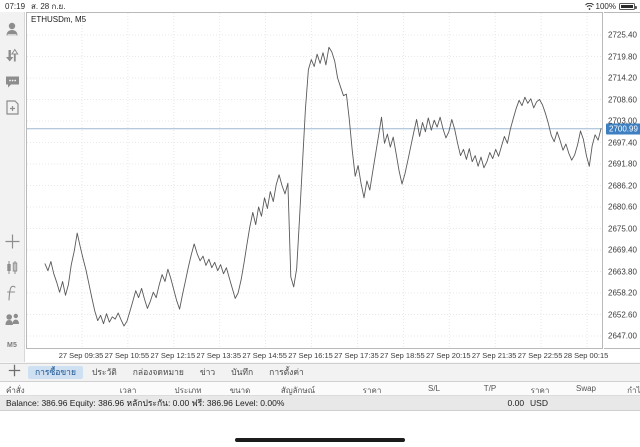 This screenshot has width=640, height=447. What do you see at coordinates (623, 129) in the screenshot?
I see `current-price-tag: 2700.99` at bounding box center [623, 129].